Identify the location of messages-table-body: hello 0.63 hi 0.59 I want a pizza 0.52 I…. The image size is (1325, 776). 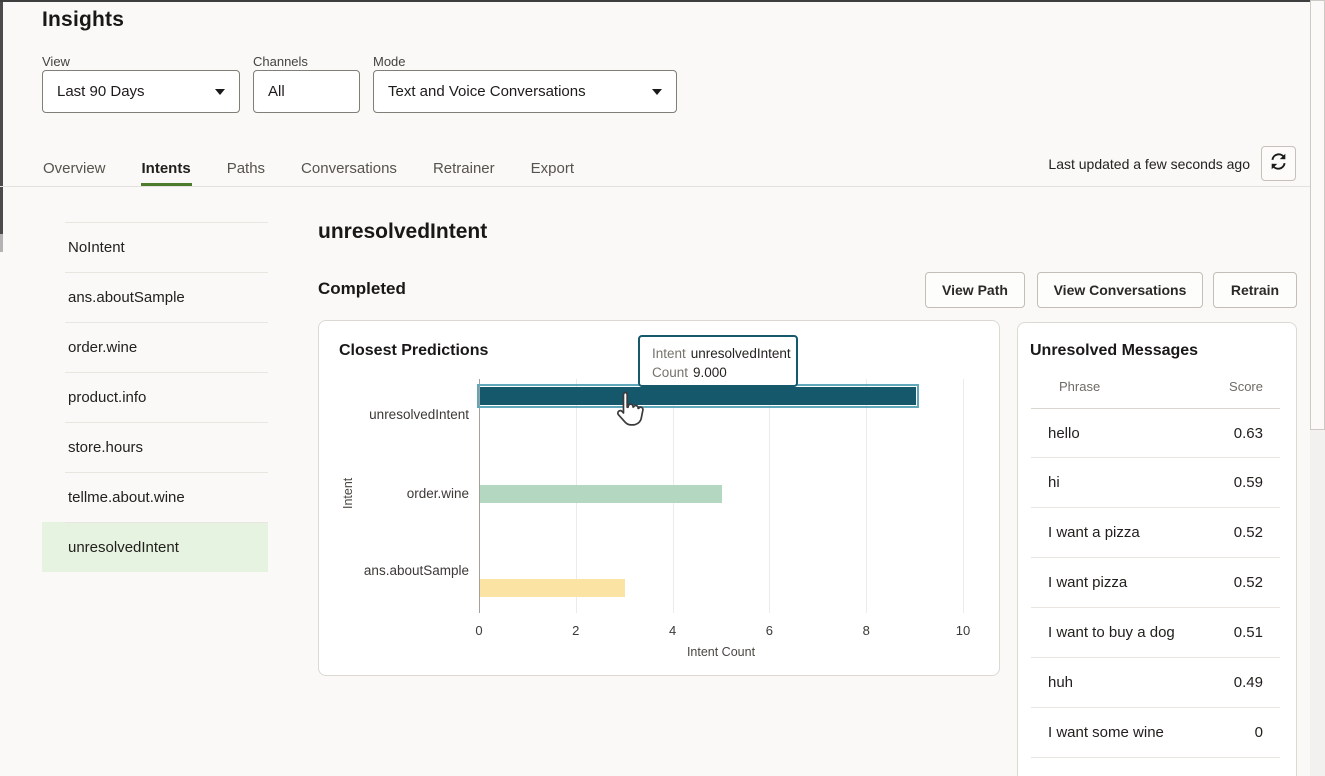
(1155, 583).